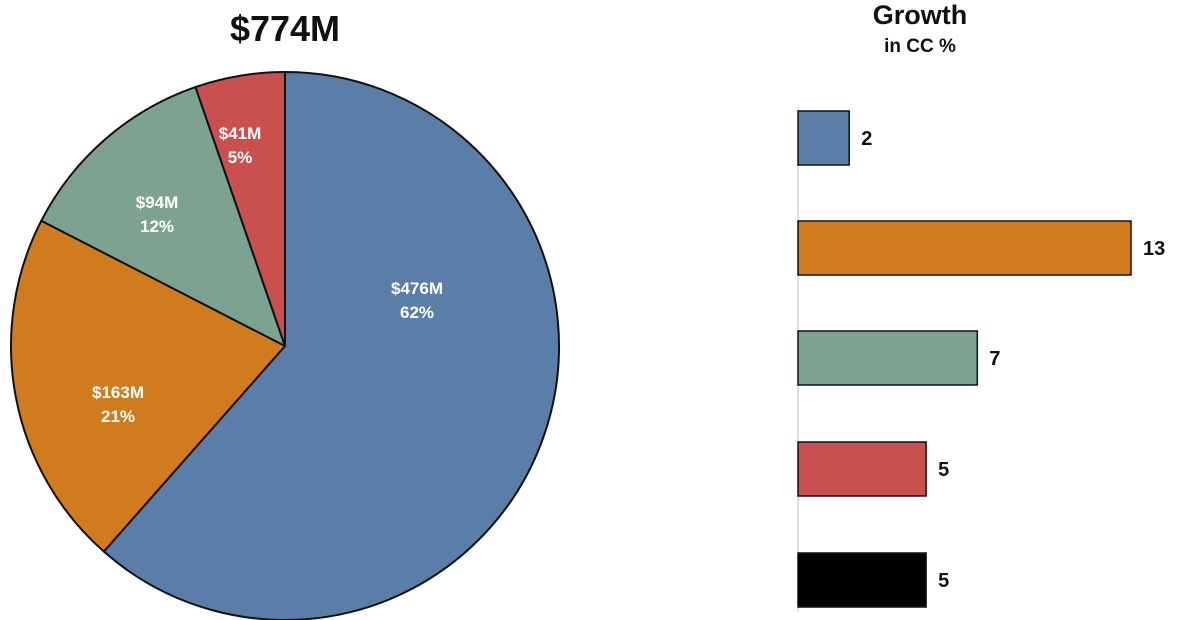 This screenshot has width=1181, height=620. I want to click on slice-percent-label: 21%, so click(118, 416).